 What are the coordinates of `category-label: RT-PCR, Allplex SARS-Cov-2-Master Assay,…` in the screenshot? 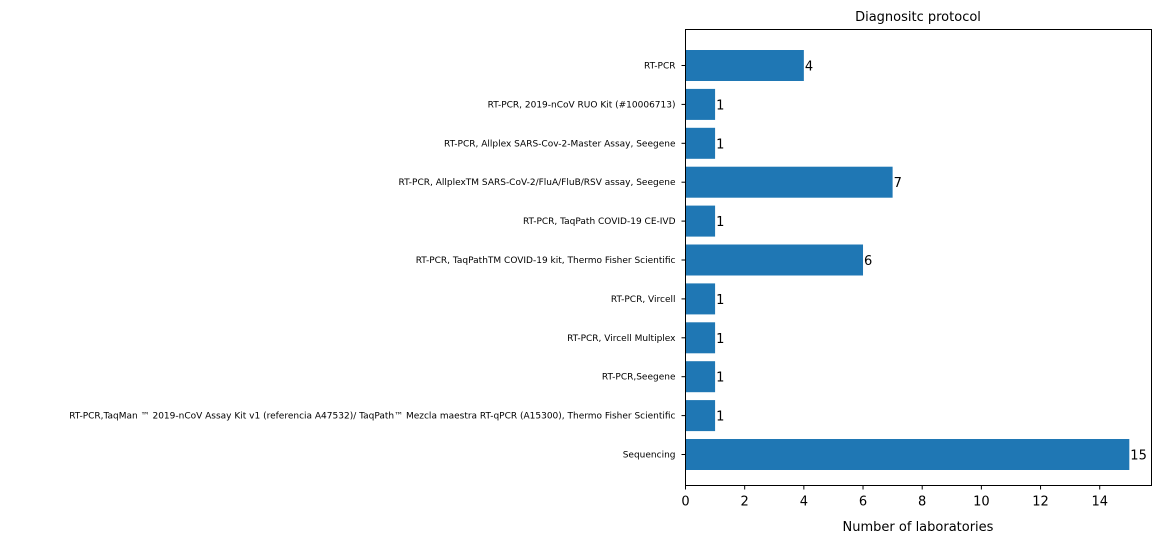 It's located at (560, 144).